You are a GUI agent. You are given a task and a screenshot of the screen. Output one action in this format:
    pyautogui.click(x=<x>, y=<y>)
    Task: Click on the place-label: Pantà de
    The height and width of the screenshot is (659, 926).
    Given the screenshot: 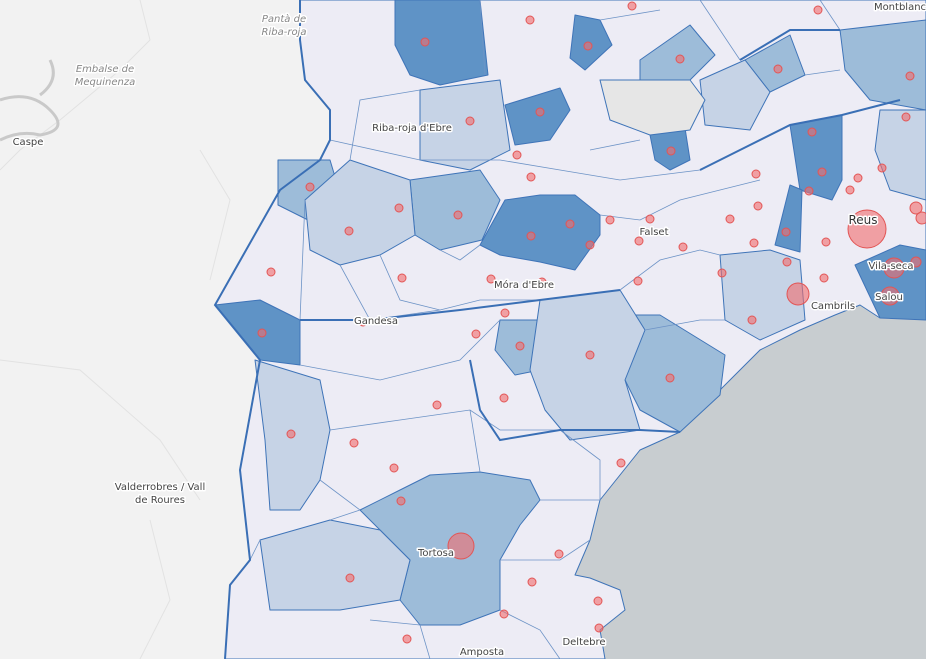 What is the action you would take?
    pyautogui.click(x=284, y=19)
    